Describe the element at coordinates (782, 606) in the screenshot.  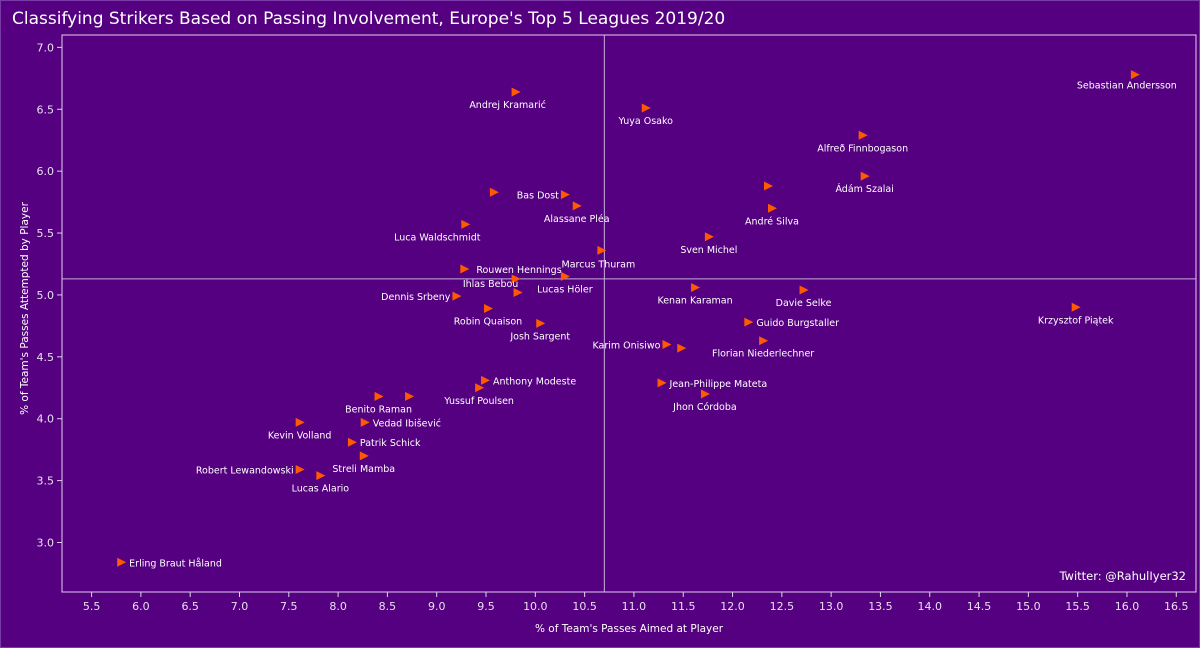
I see `x-tick-label: 12.5` at that location.